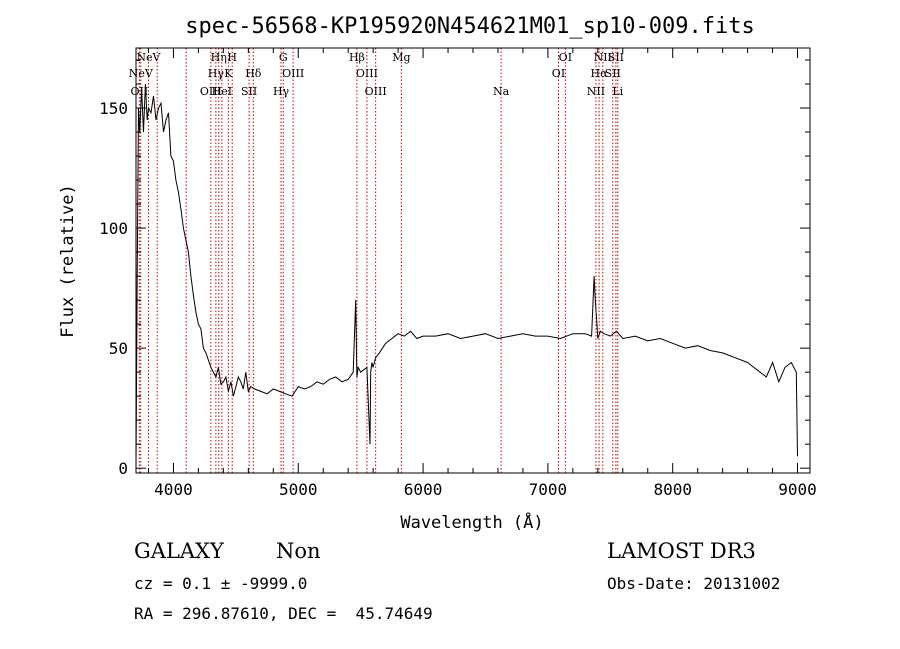 The image size is (900, 649). What do you see at coordinates (283, 57) in the screenshot?
I see `line-label: G` at bounding box center [283, 57].